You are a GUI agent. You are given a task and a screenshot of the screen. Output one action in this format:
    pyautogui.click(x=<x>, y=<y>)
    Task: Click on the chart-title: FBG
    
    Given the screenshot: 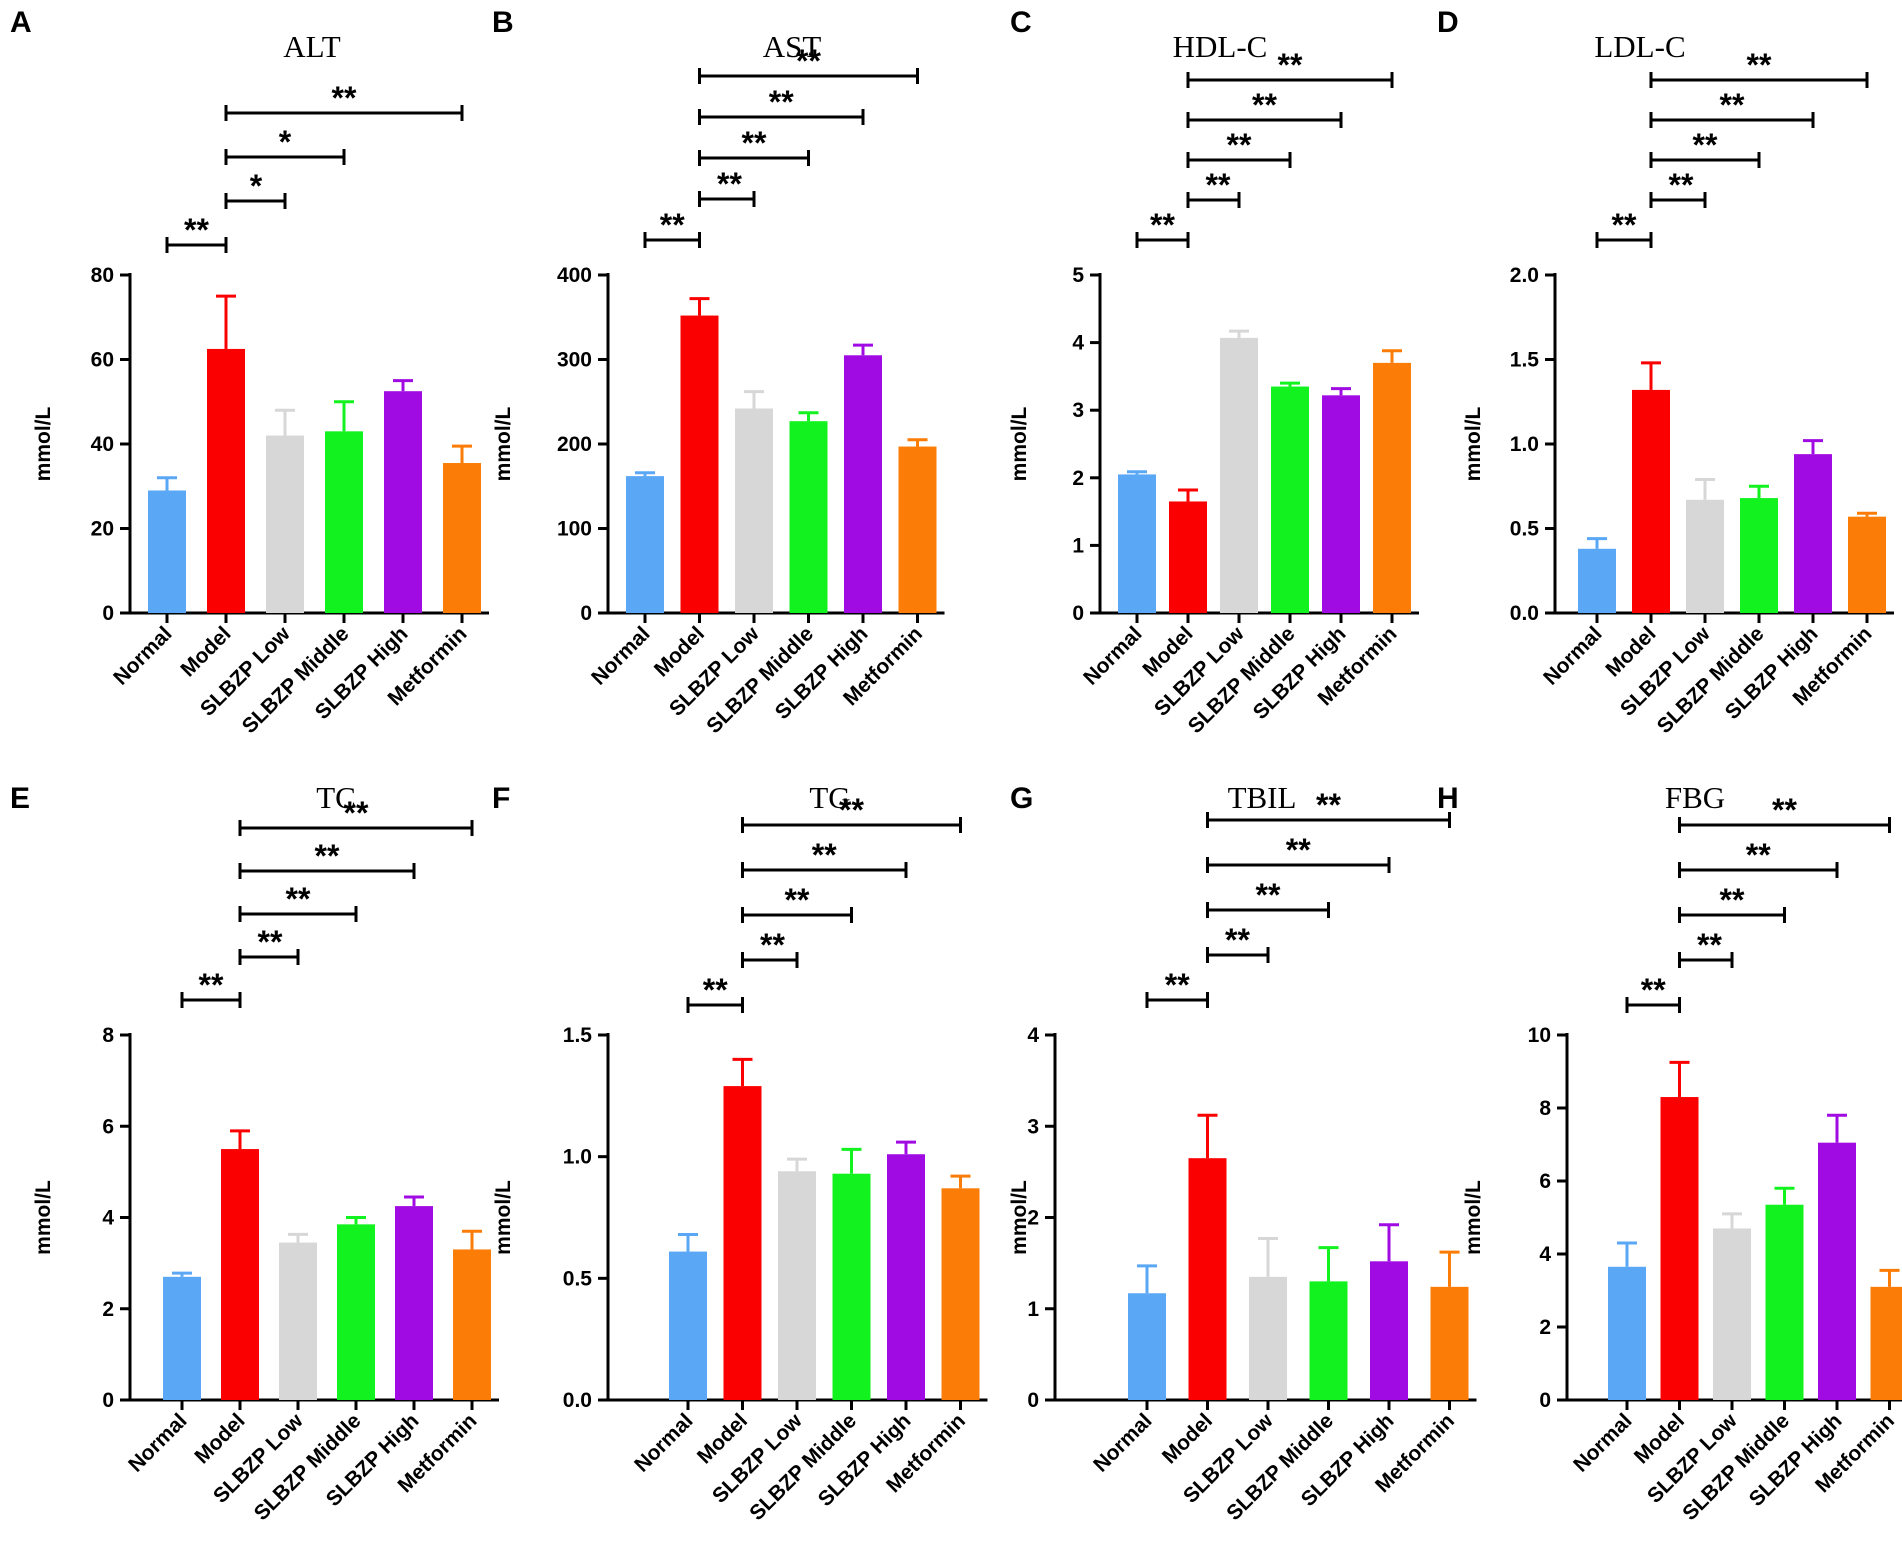 What is the action you would take?
    pyautogui.click(x=1695, y=797)
    